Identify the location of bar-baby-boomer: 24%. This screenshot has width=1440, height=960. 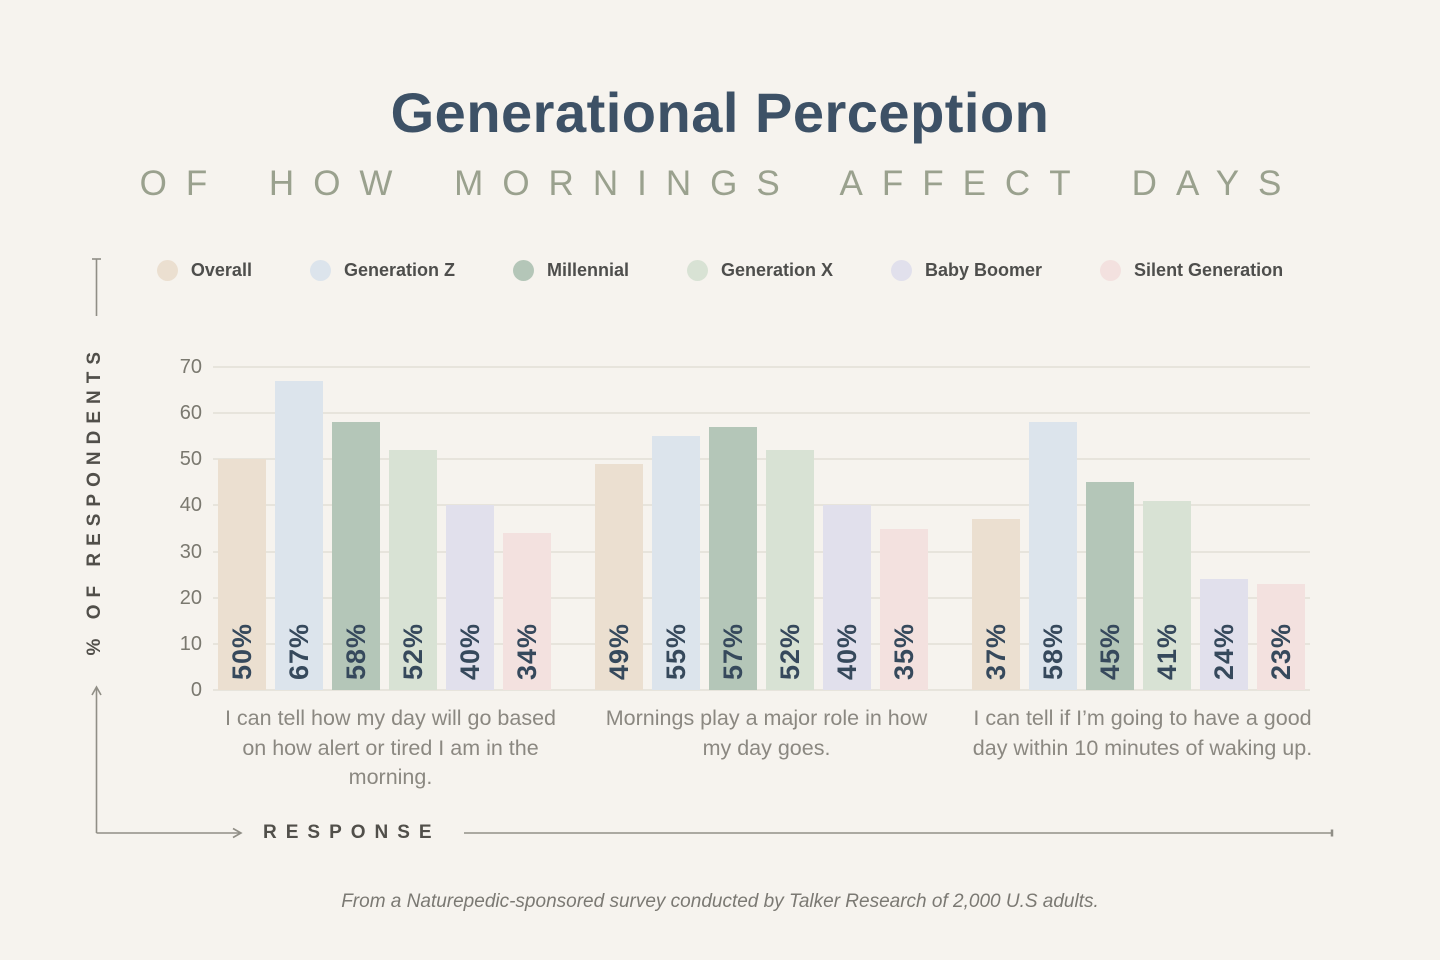
(1224, 634).